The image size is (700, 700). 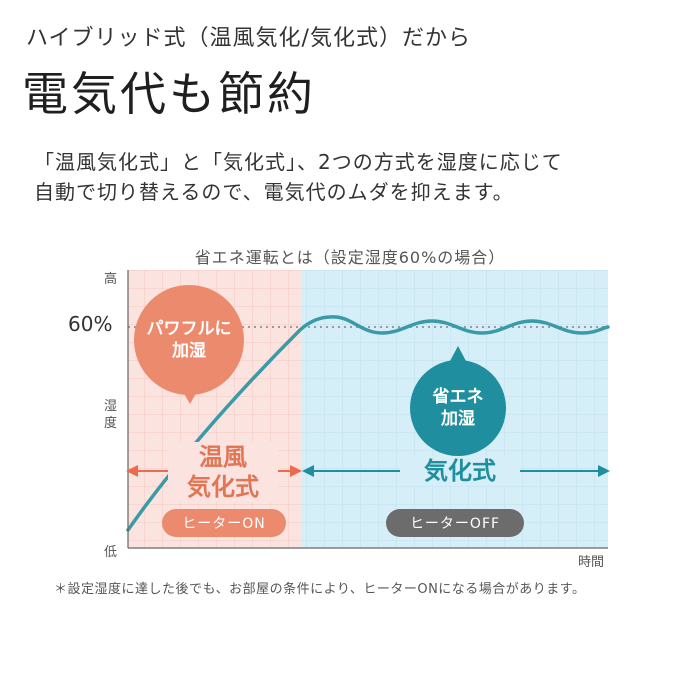 What do you see at coordinates (350, 257) in the screenshot?
I see `chart-title: 省エネ運転とは（設定湿度60%の場合）` at bounding box center [350, 257].